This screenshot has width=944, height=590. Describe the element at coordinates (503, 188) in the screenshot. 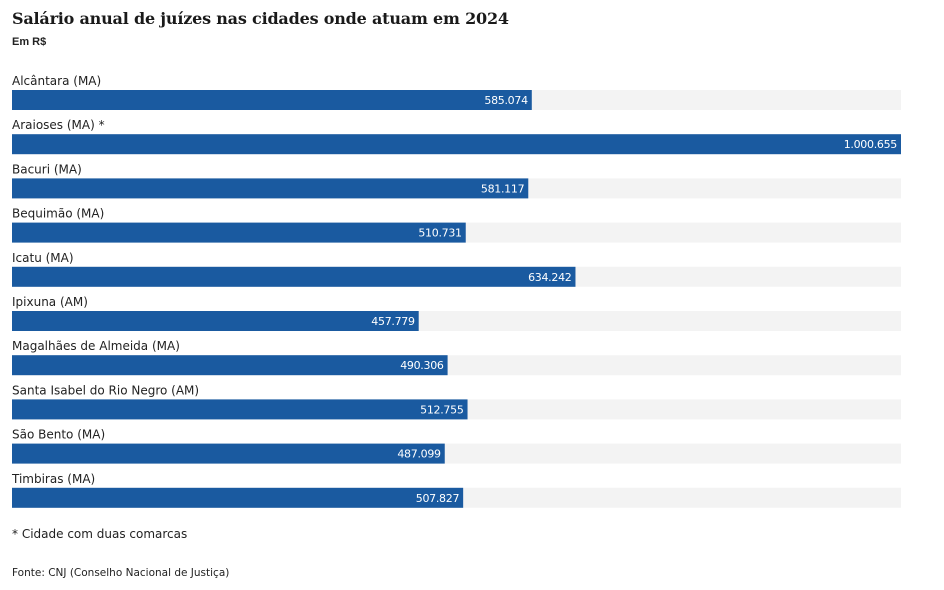

I see `value-label: 581.117` at that location.